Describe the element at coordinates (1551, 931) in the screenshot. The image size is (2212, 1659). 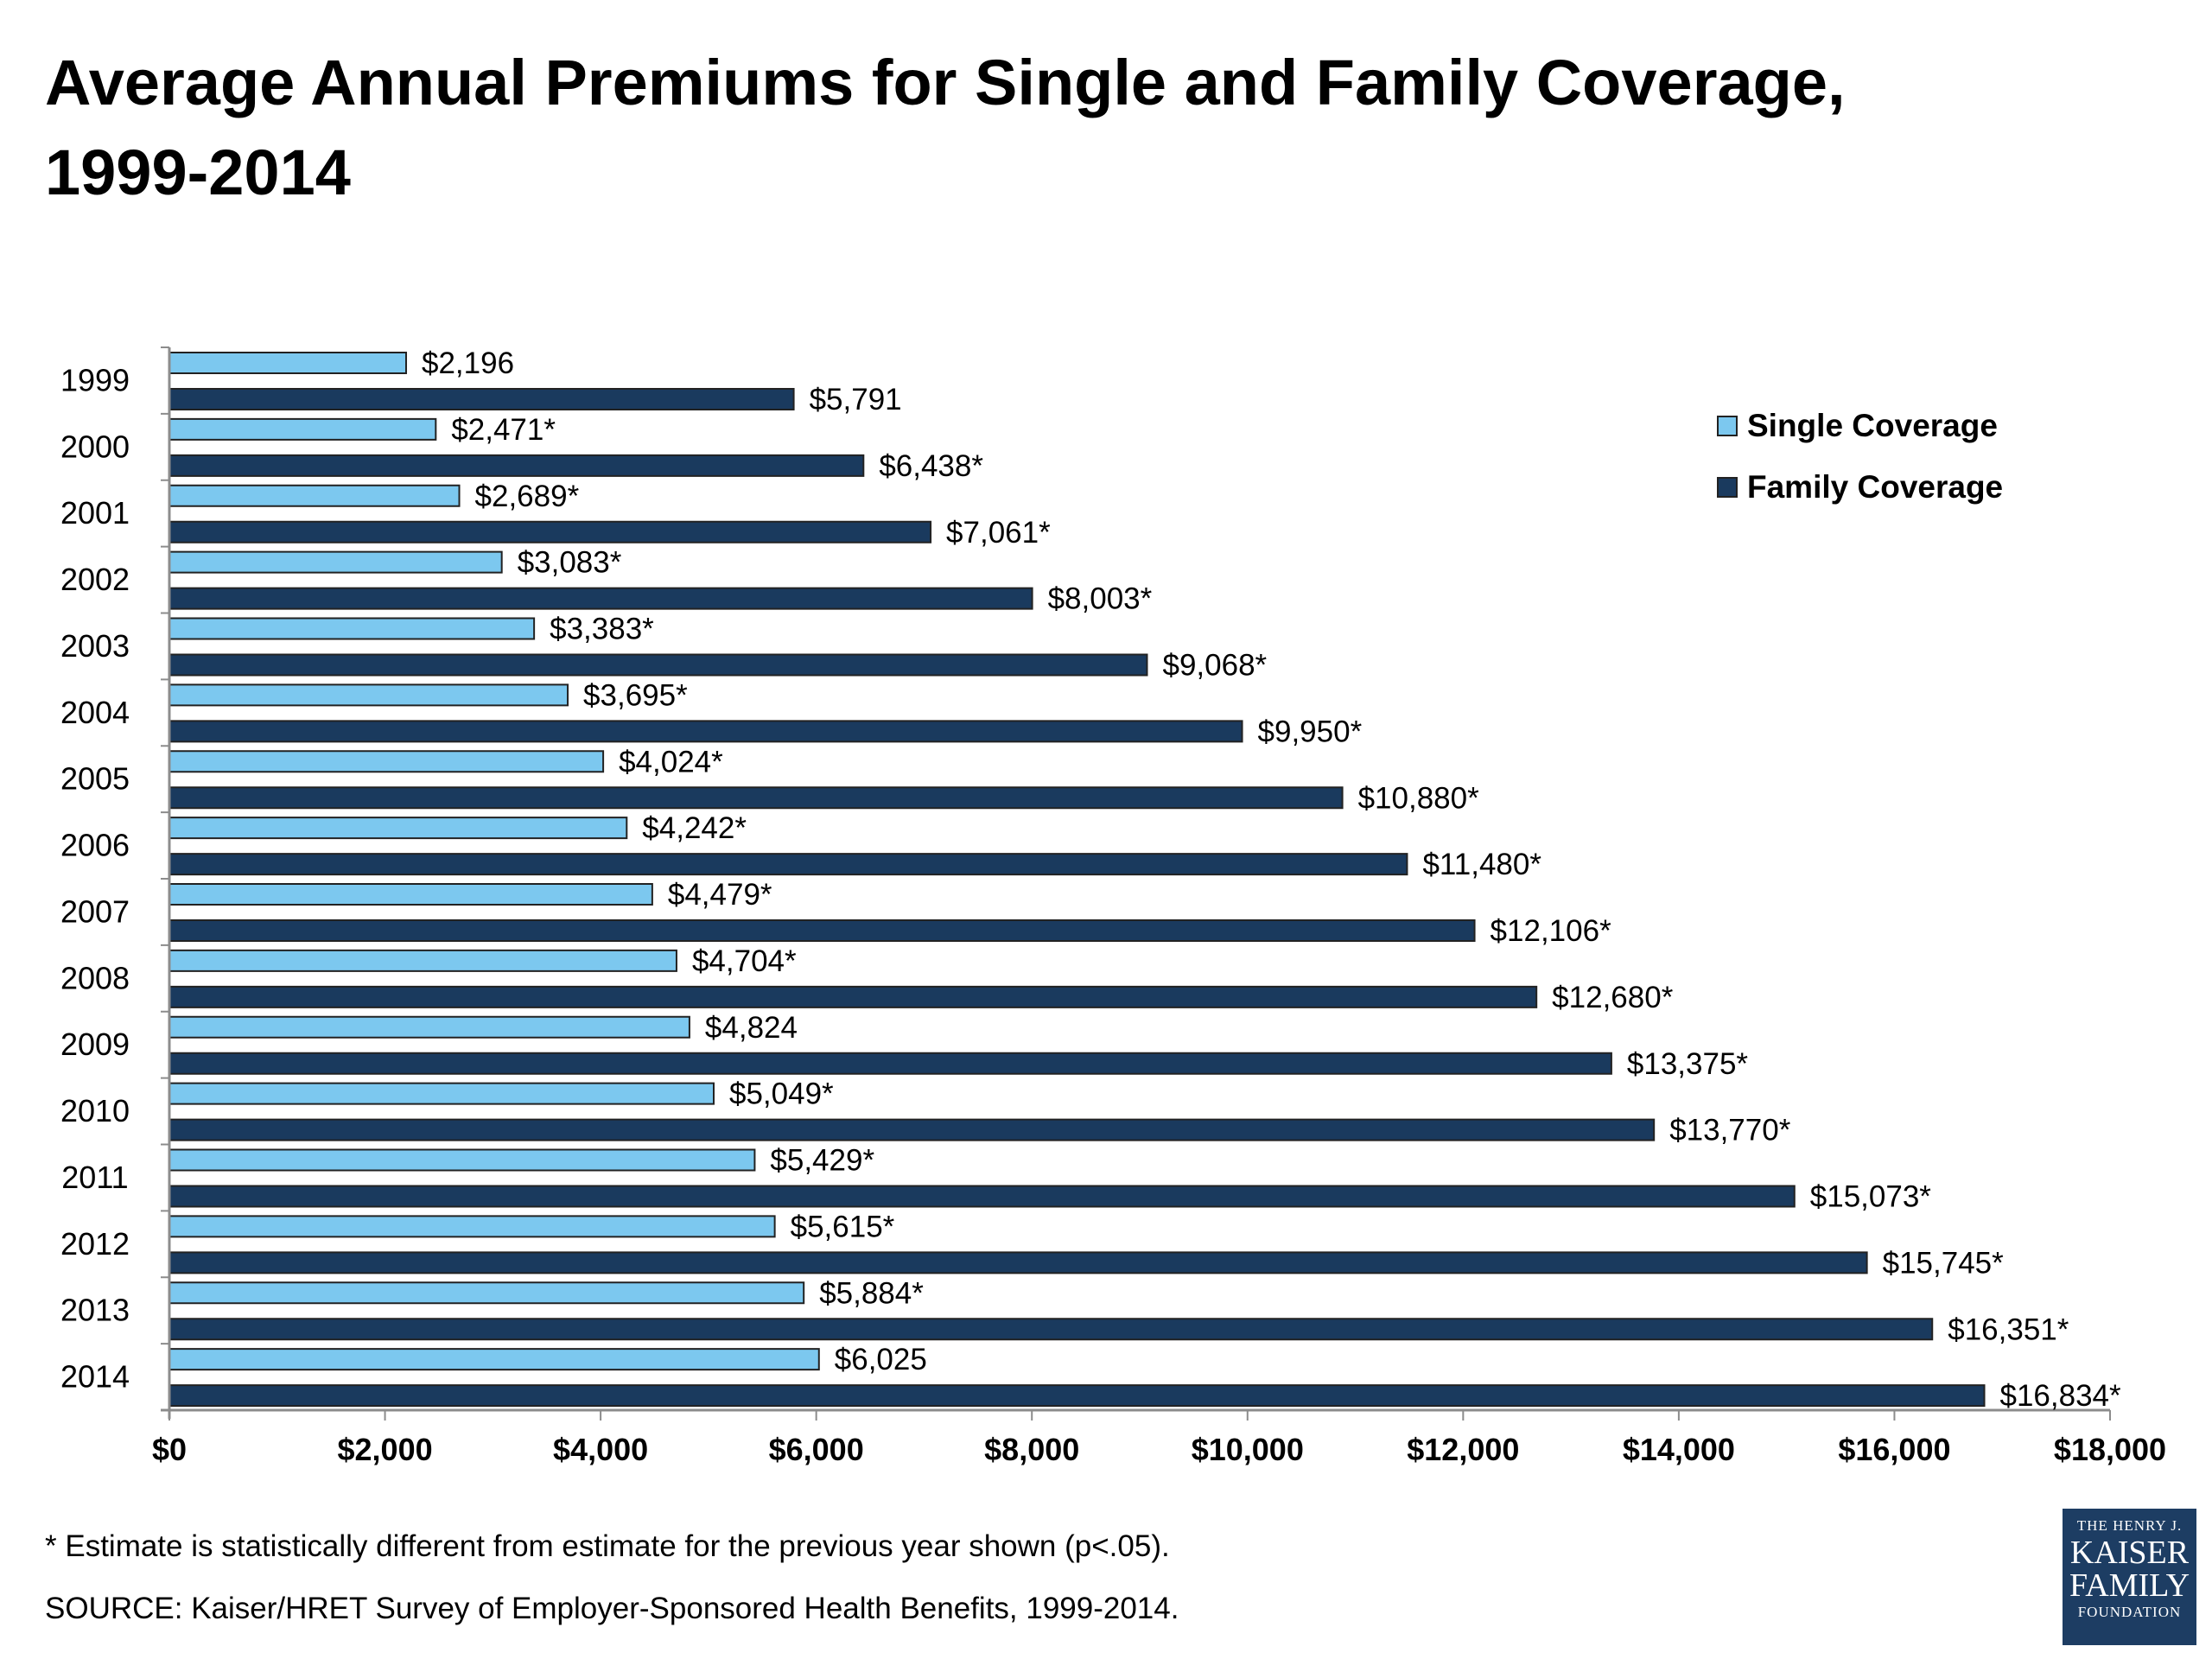
I see `family-data-label-2007: $12,106*` at that location.